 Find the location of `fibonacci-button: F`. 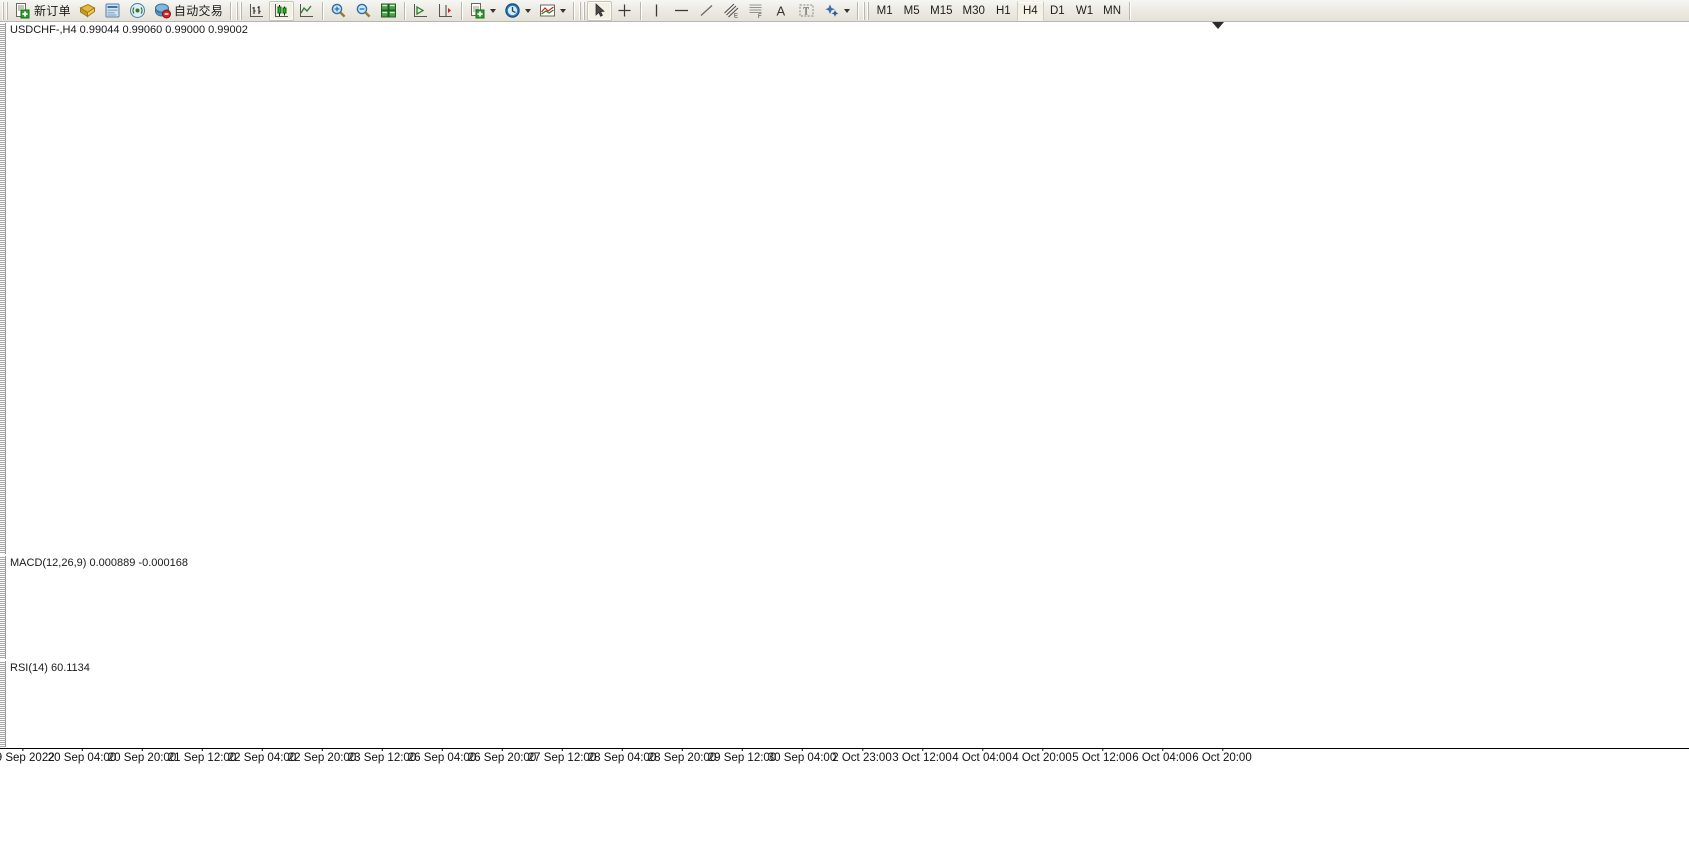

fibonacci-button: F is located at coordinates (756, 11).